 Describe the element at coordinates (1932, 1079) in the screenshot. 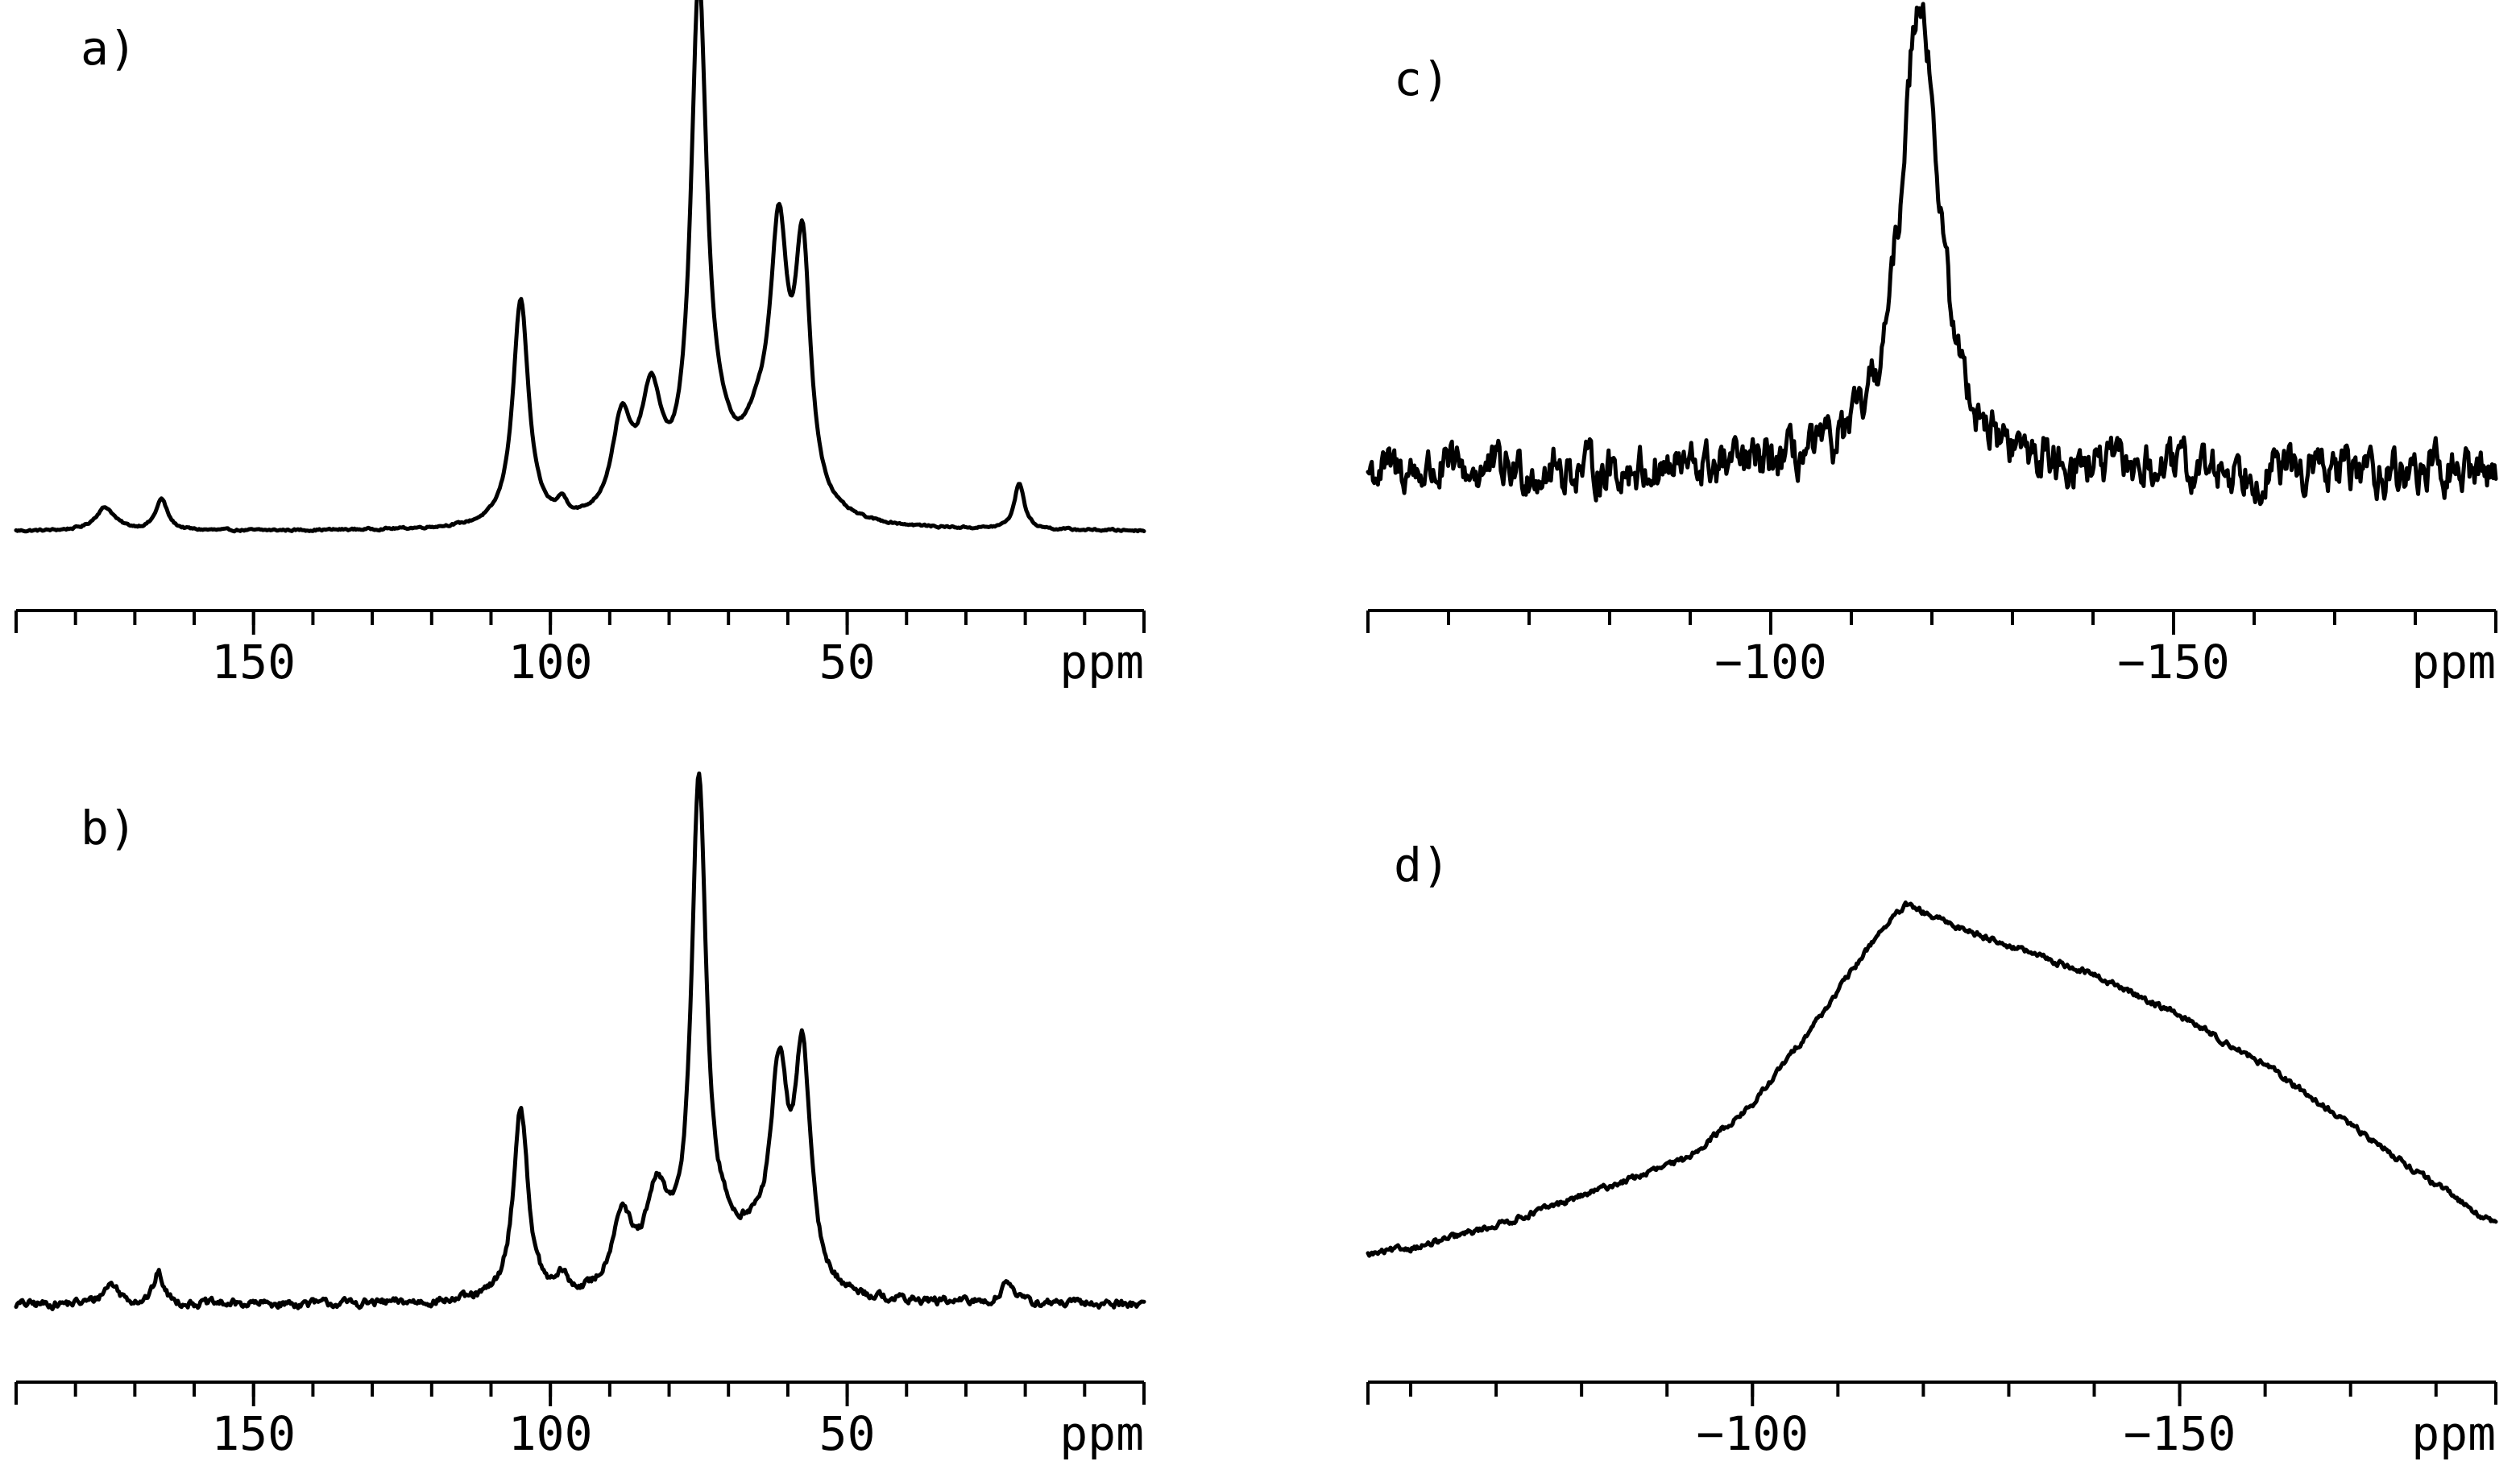

I see `spectrum-line` at that location.